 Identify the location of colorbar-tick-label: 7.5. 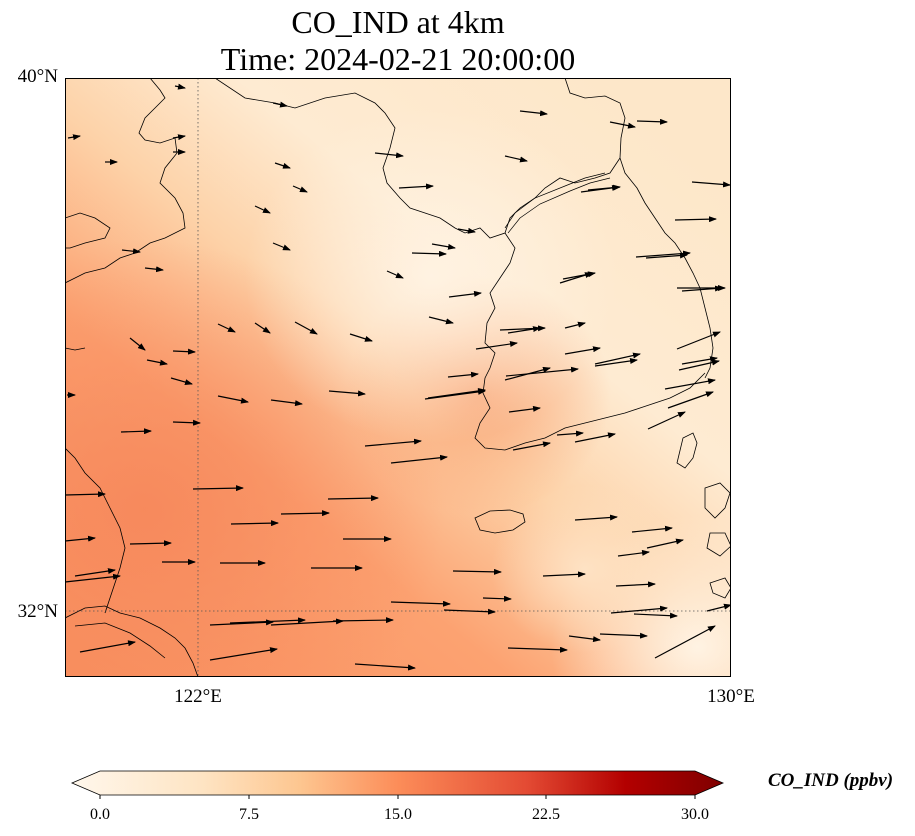
(249, 814).